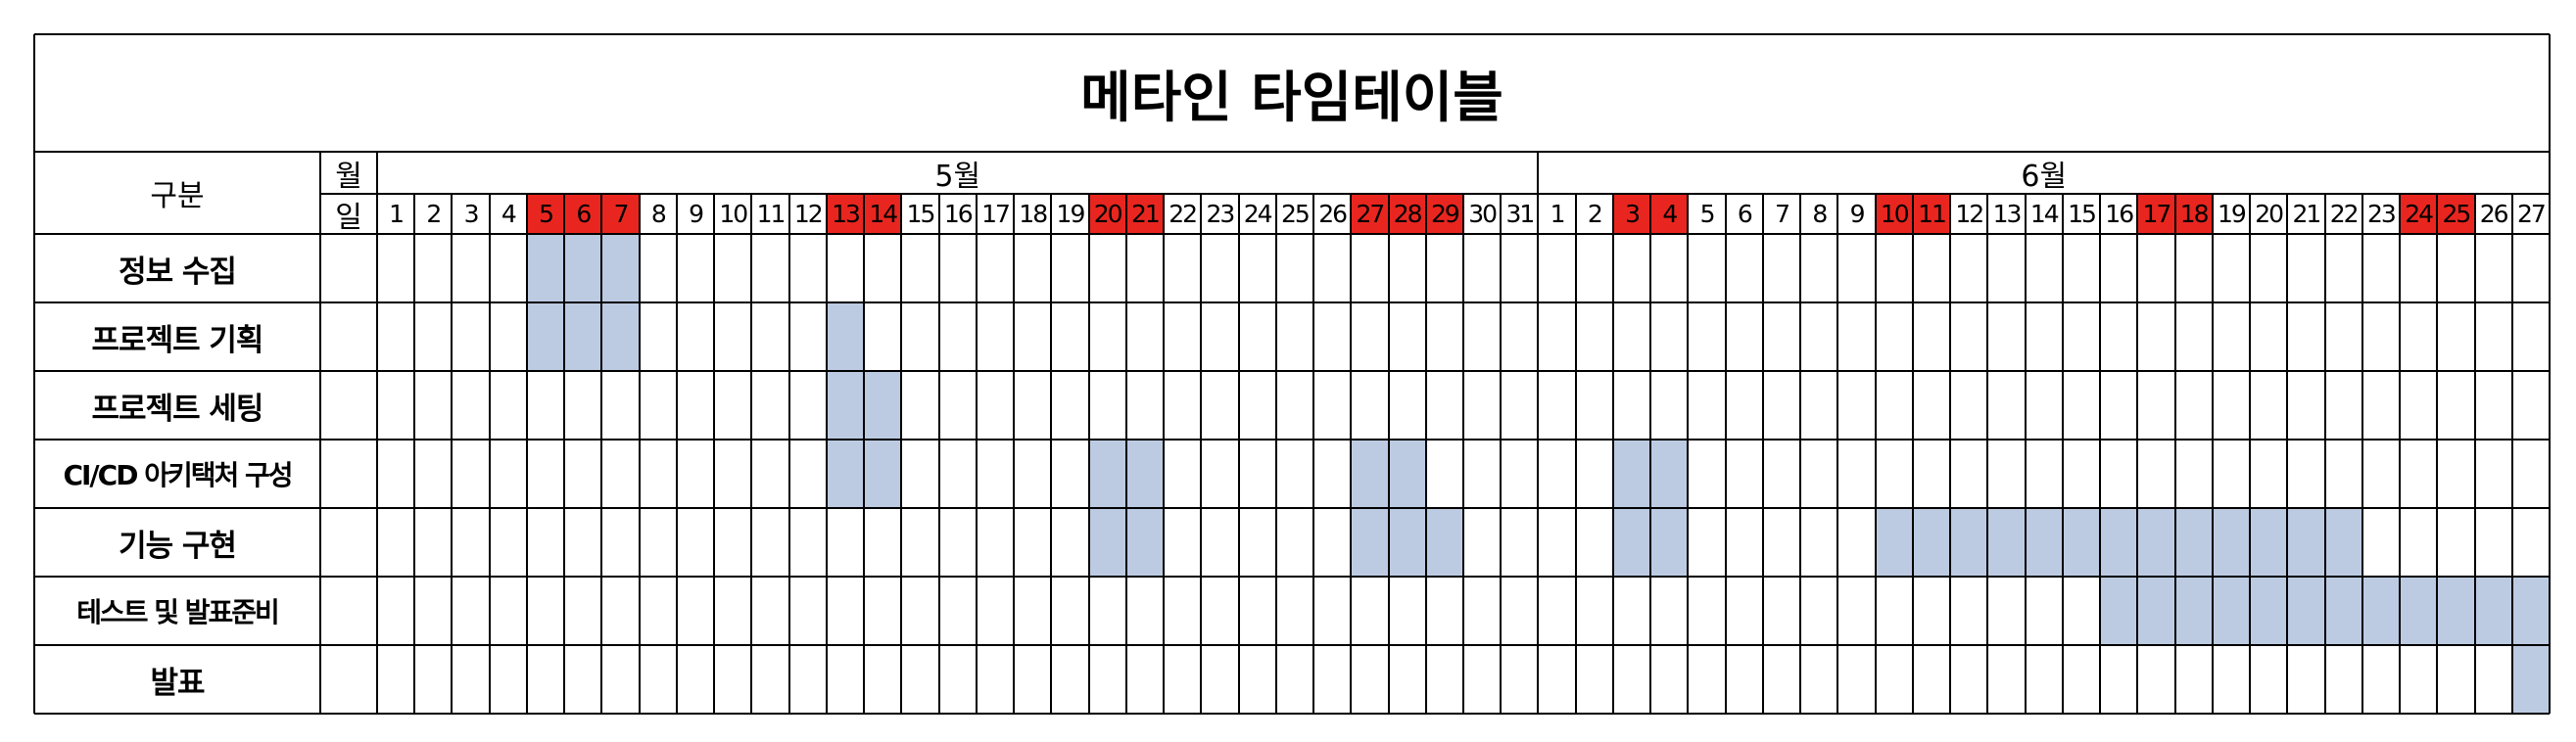  Describe the element at coordinates (2232, 214) in the screenshot. I see `day-cell: 19` at that location.